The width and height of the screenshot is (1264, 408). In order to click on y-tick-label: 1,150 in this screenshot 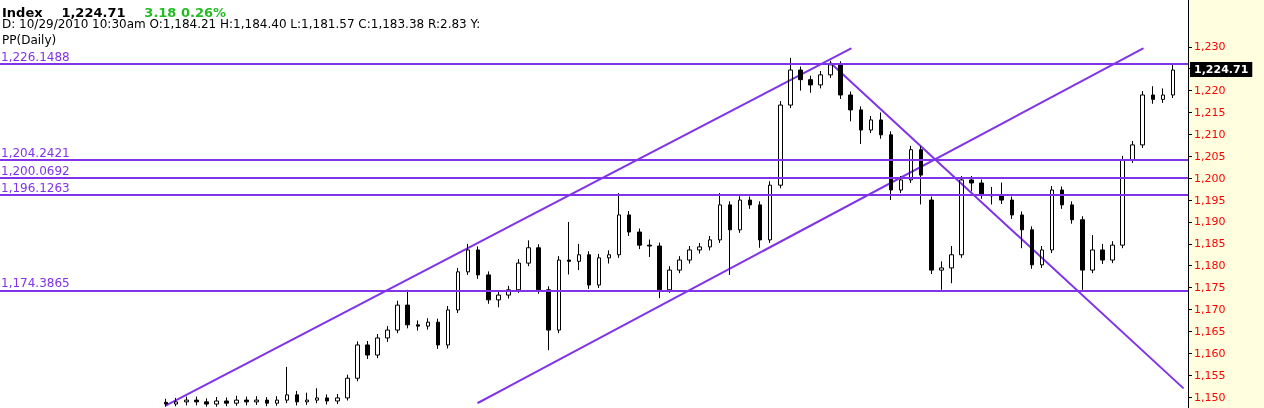, I will do `click(1210, 397)`.